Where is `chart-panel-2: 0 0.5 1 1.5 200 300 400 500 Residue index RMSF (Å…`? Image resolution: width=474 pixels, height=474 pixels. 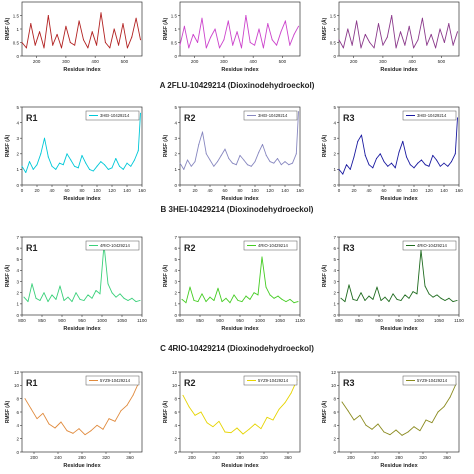
chart-panel-2: 0 0.5 1 1.5 200 300 400 500 Residue index RMSF (Å… is located at coordinates (390, 37).